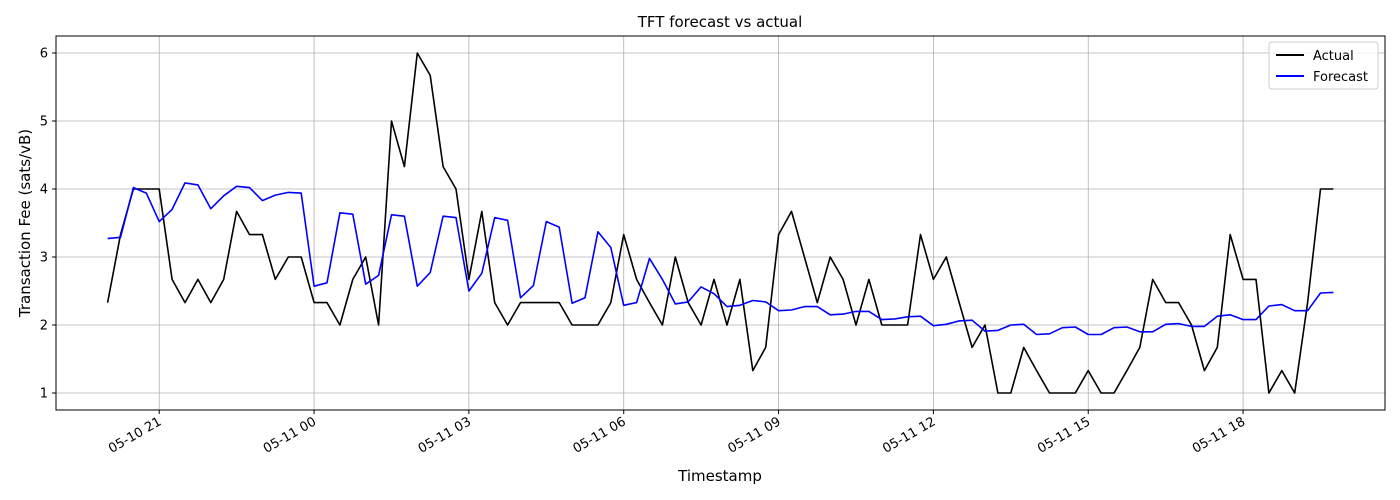 Image resolution: width=1400 pixels, height=500 pixels. I want to click on legend: Actual Forecast, so click(1323, 65).